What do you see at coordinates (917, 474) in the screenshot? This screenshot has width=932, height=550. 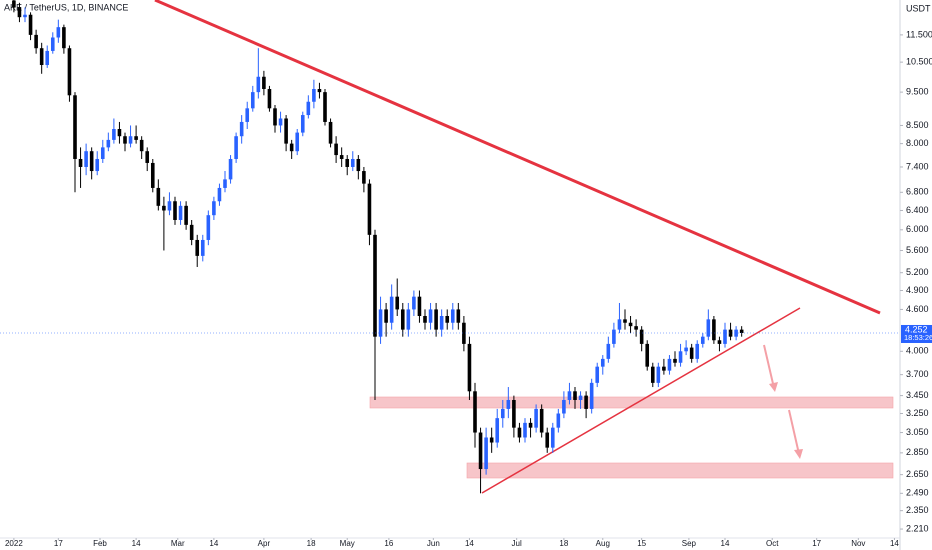 I see `y-tick-label: 2.650` at bounding box center [917, 474].